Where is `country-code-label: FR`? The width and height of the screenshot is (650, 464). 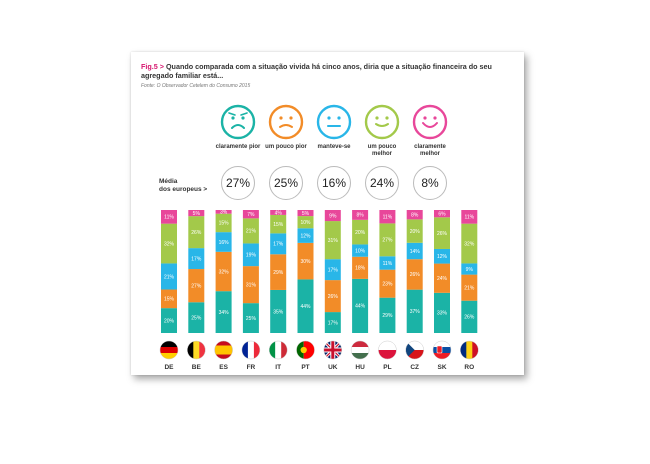
country-code-label: FR is located at coordinates (251, 367).